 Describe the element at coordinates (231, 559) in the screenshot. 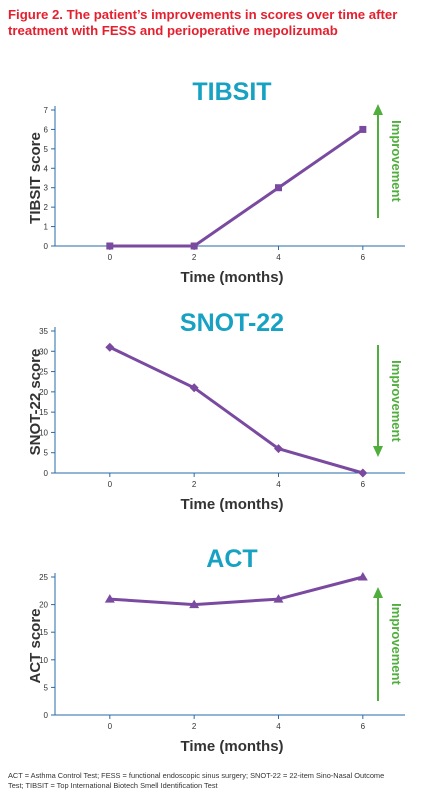

I see `chart-title: ACT` at that location.